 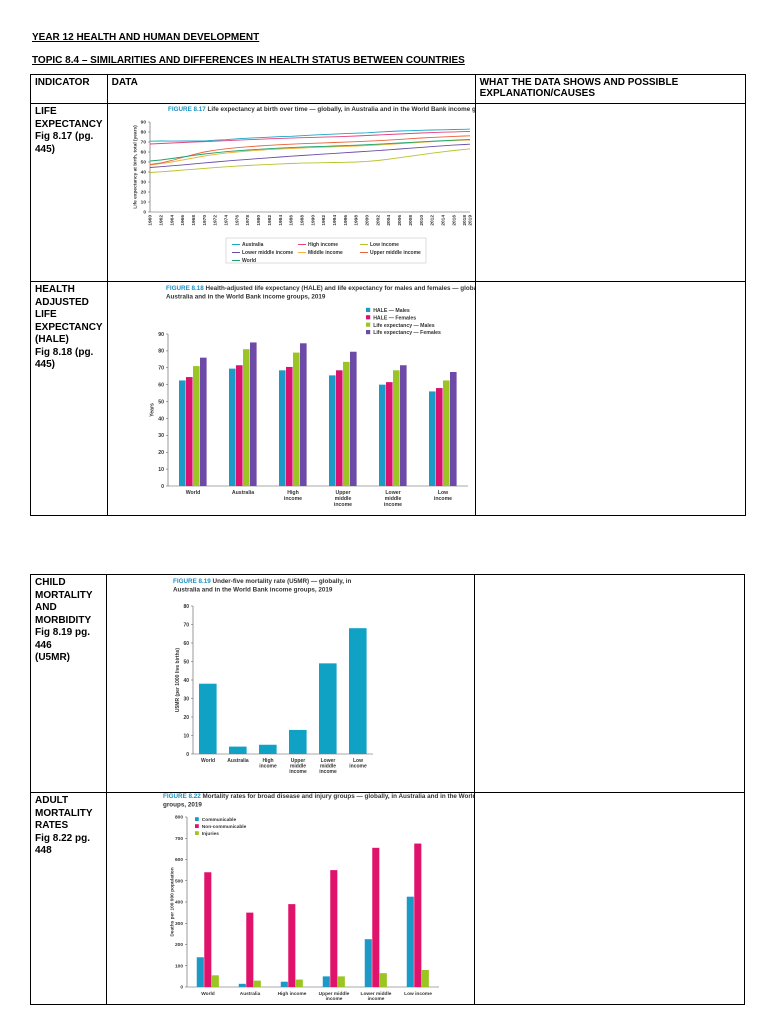 What do you see at coordinates (146, 37) in the screenshot?
I see `document-title: YEAR 12 HEALTH AND HUMAN DEVELOPMENT` at bounding box center [146, 37].